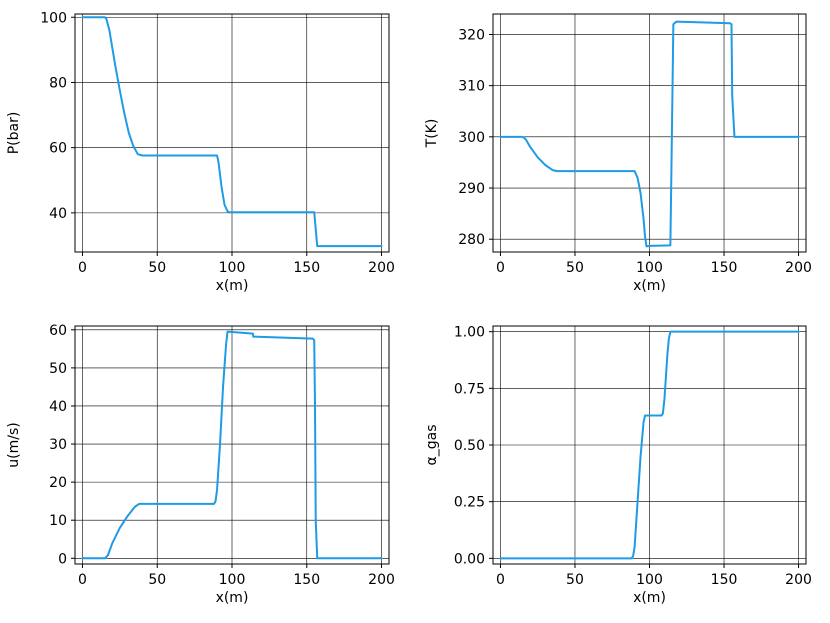  Describe the element at coordinates (232, 286) in the screenshot. I see `chart0-x-axis-label: x(m)` at that location.